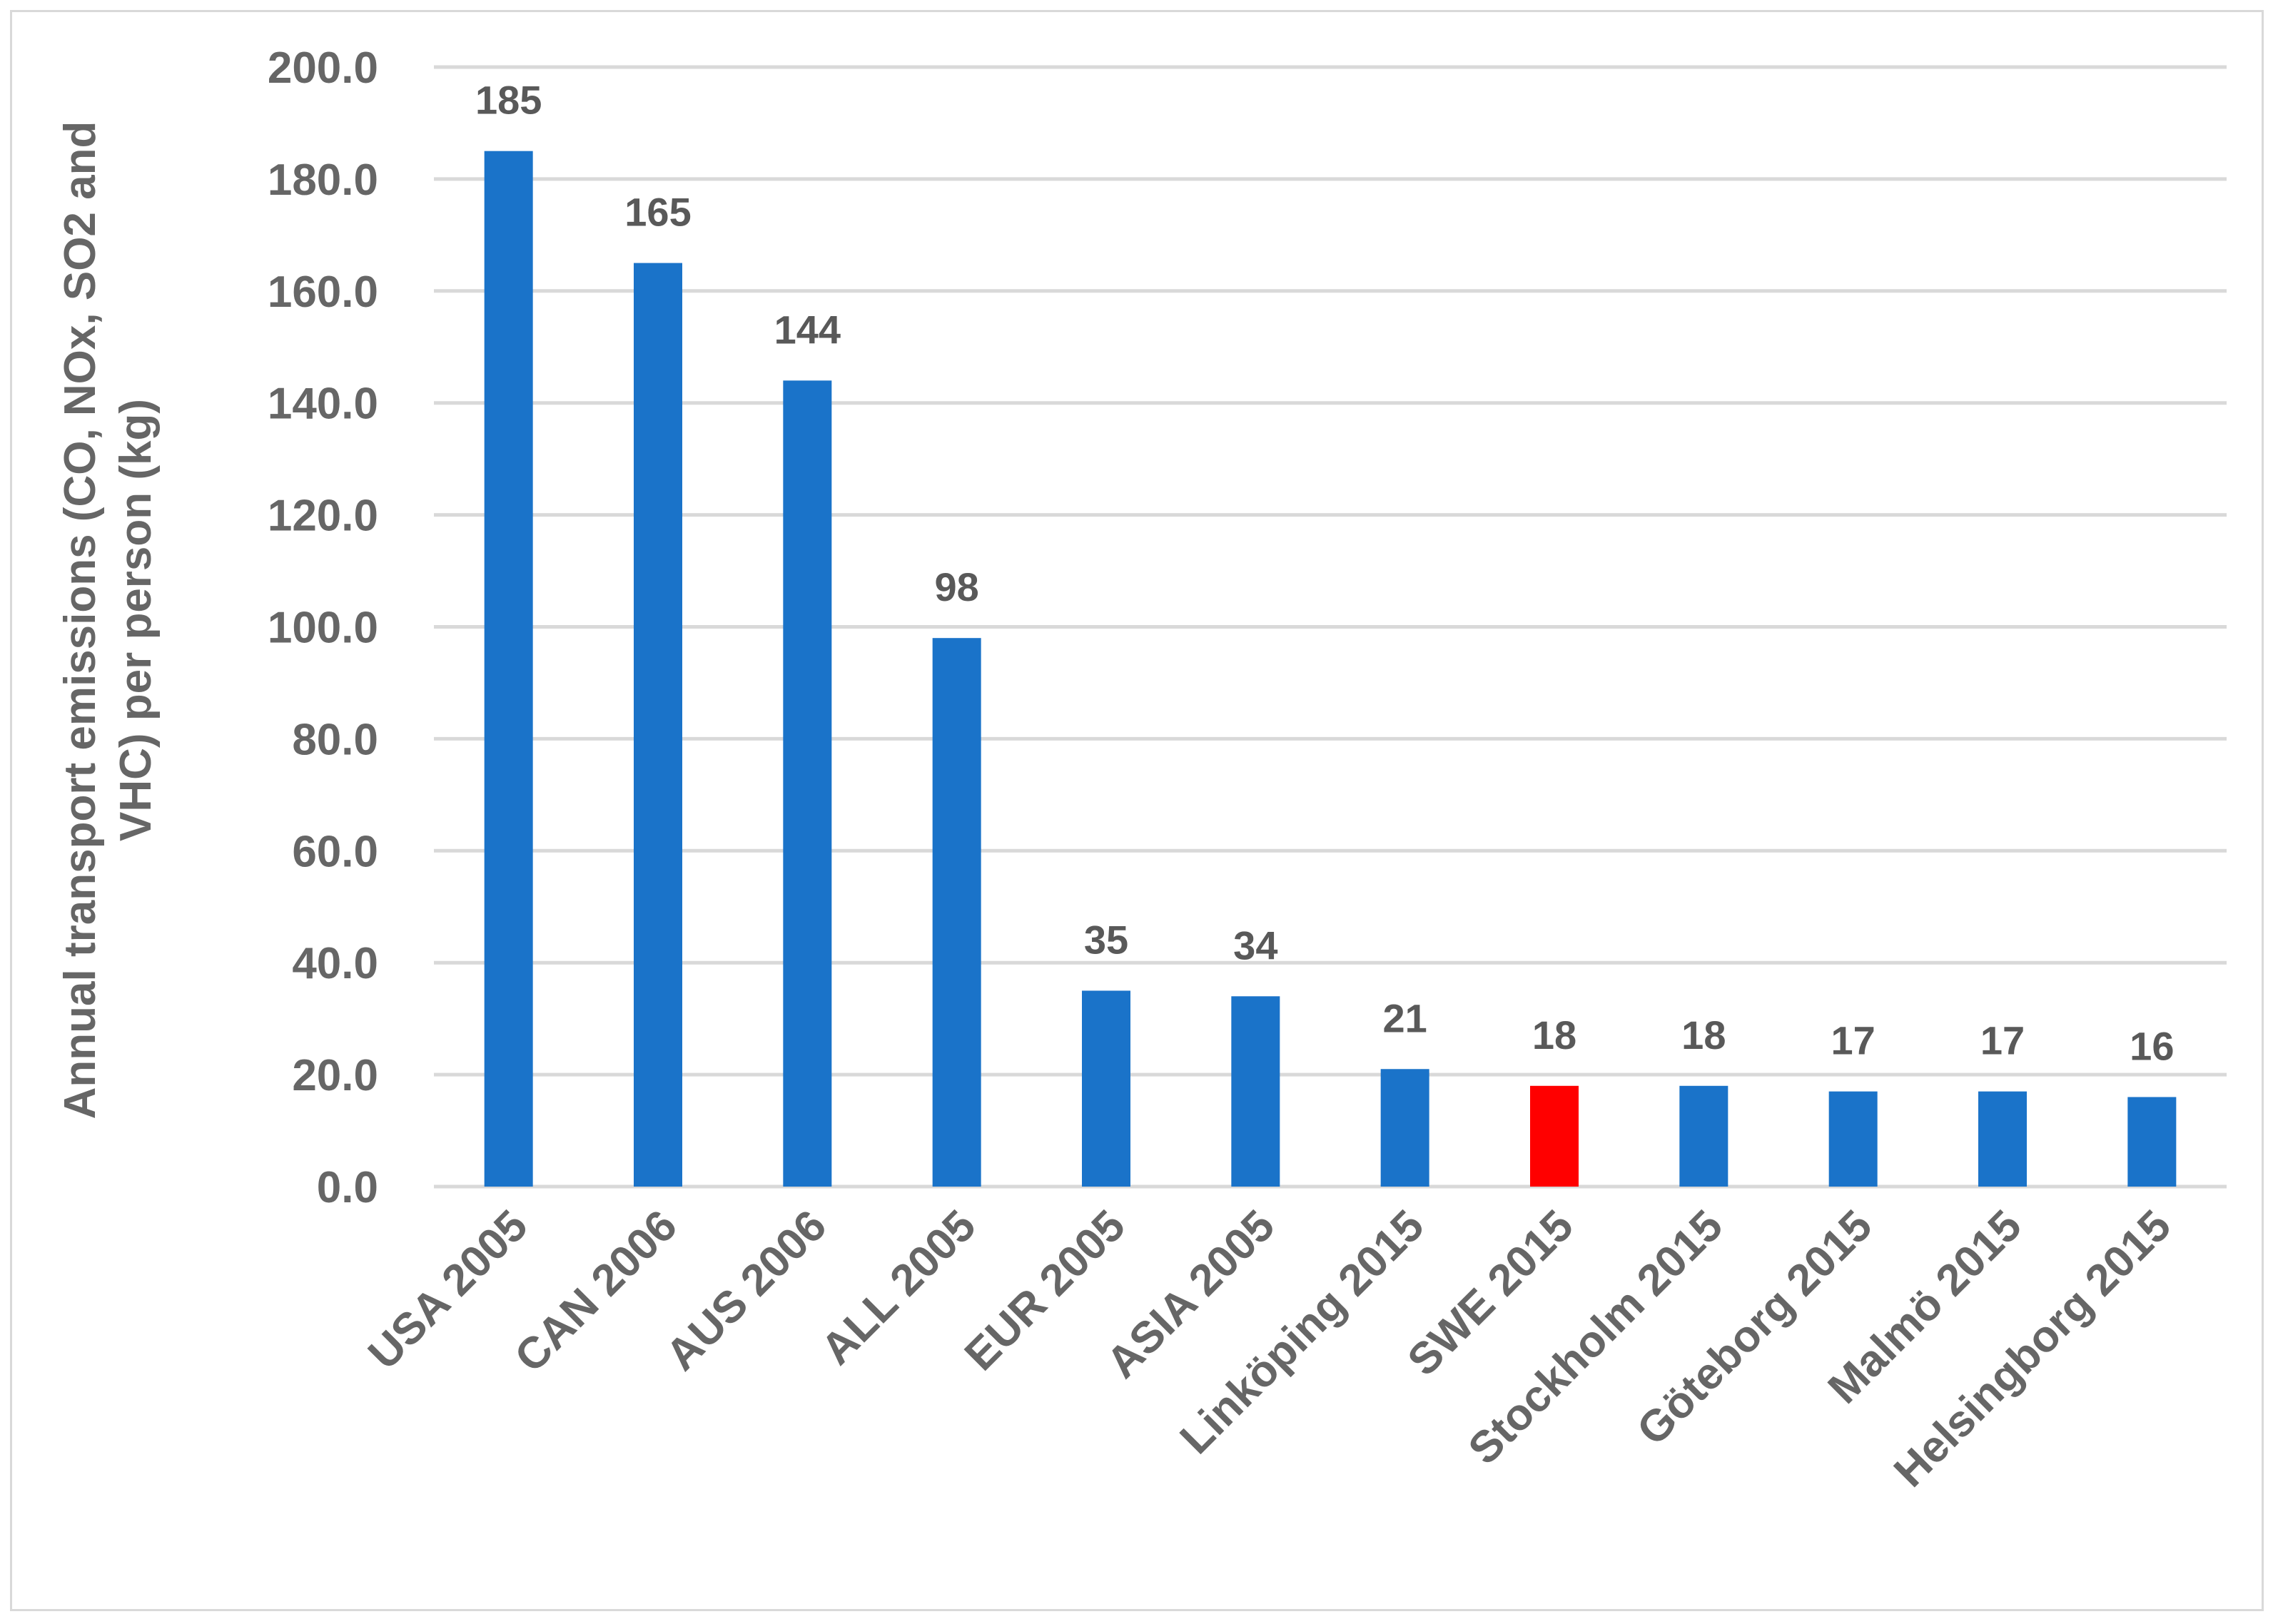  What do you see at coordinates (323, 516) in the screenshot?
I see `y-tick-label: 120.0` at bounding box center [323, 516].